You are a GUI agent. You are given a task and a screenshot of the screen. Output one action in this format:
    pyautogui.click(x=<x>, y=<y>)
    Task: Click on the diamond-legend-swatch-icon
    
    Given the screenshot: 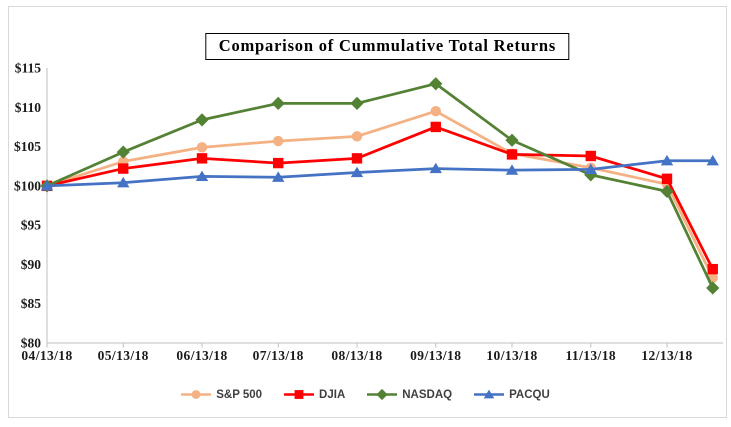 What is the action you would take?
    pyautogui.click(x=382, y=394)
    